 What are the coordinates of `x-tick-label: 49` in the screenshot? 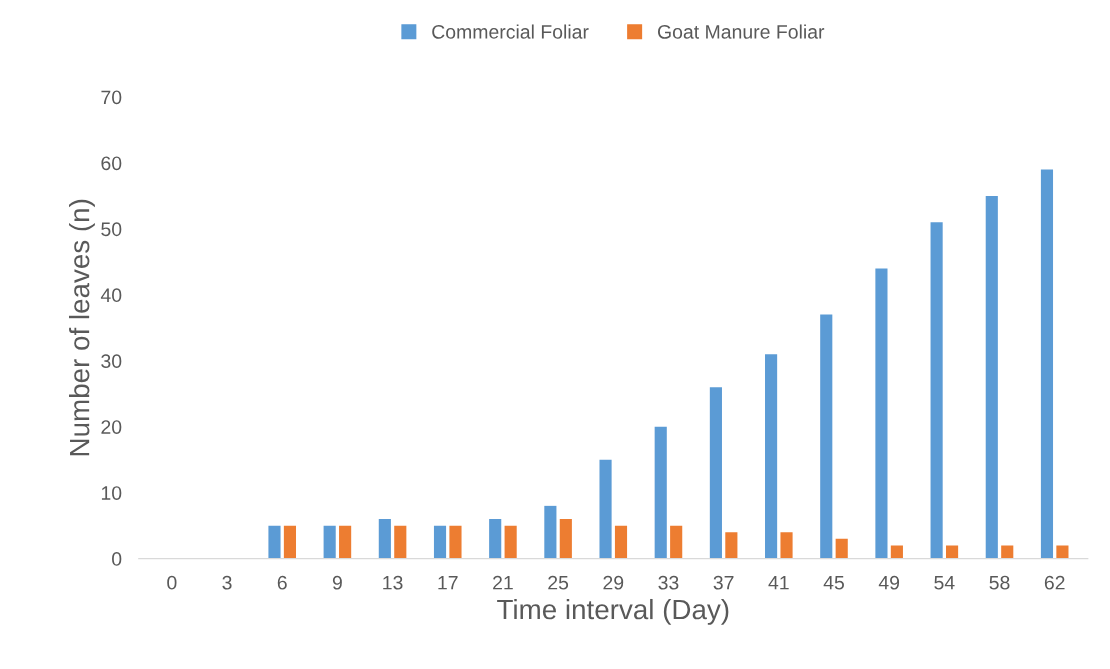 It's located at (889, 582).